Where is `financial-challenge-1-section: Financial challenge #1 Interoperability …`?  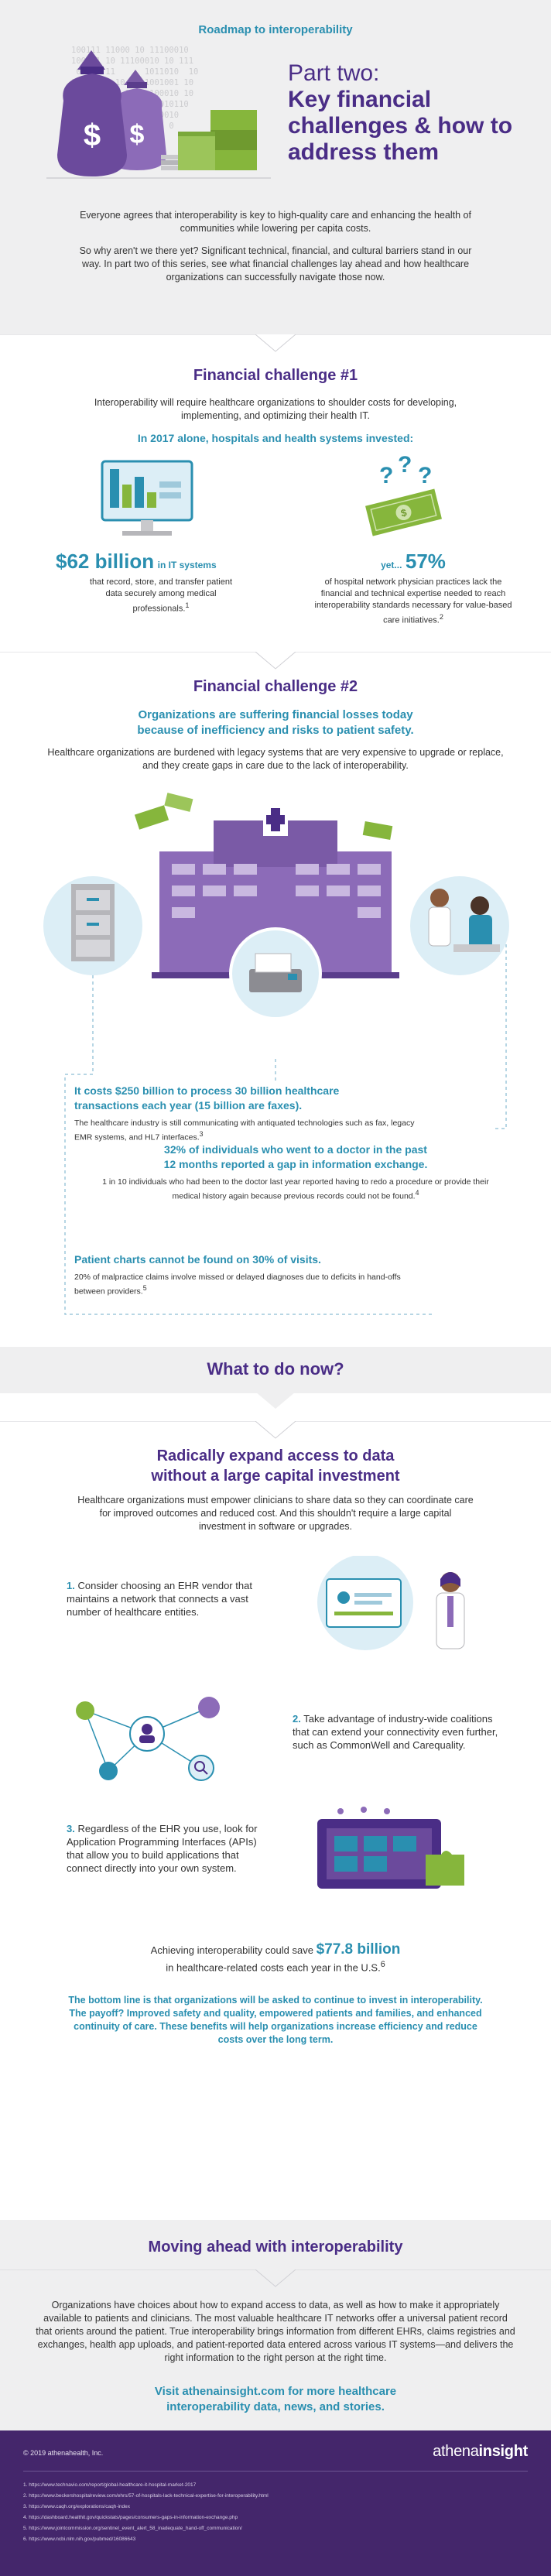
financial-challenge-1-section: Financial challenge #1 Interoperability … is located at coordinates (275, 493).